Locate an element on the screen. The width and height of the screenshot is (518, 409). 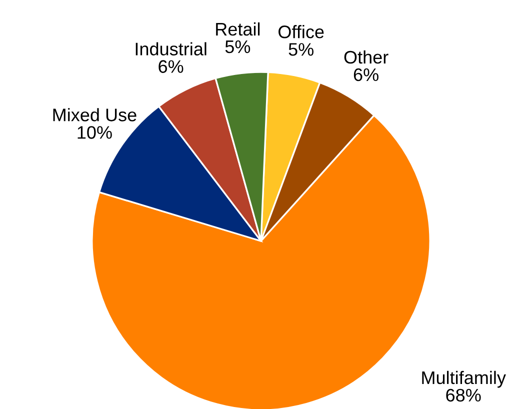
data-label: 10% is located at coordinates (95, 132).